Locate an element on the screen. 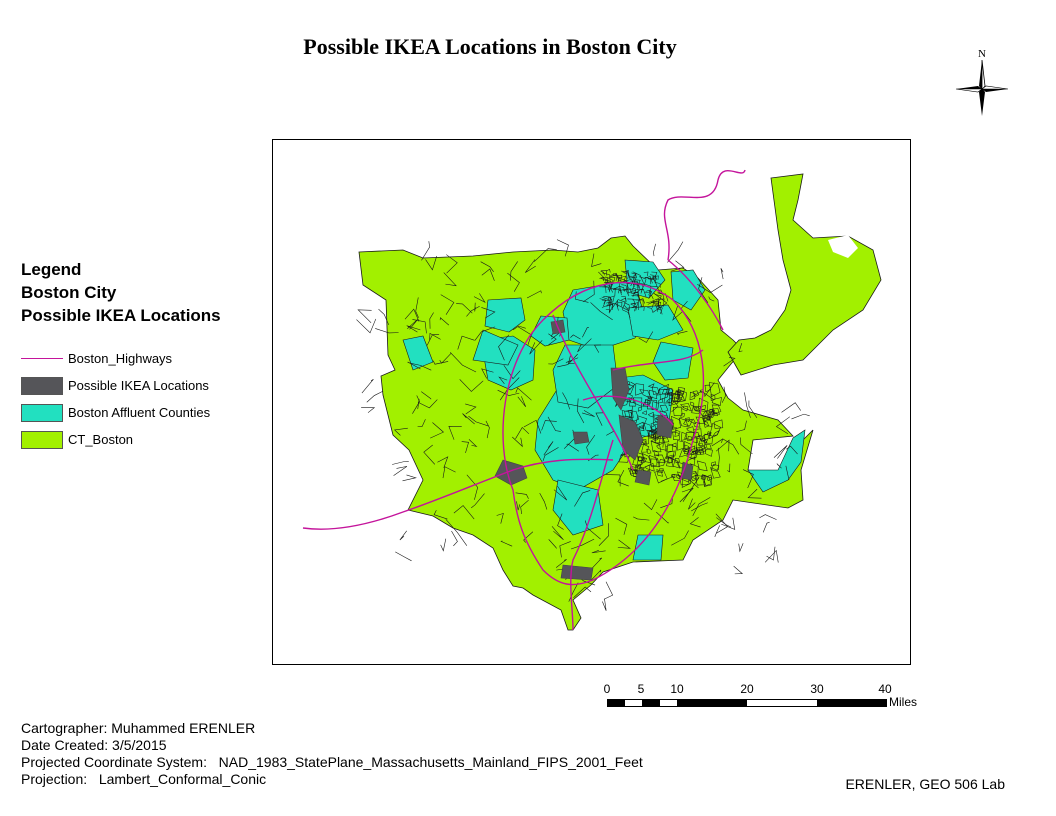 The image size is (1056, 816). legend-item-ct-boston: CT_Boston is located at coordinates (146, 439).